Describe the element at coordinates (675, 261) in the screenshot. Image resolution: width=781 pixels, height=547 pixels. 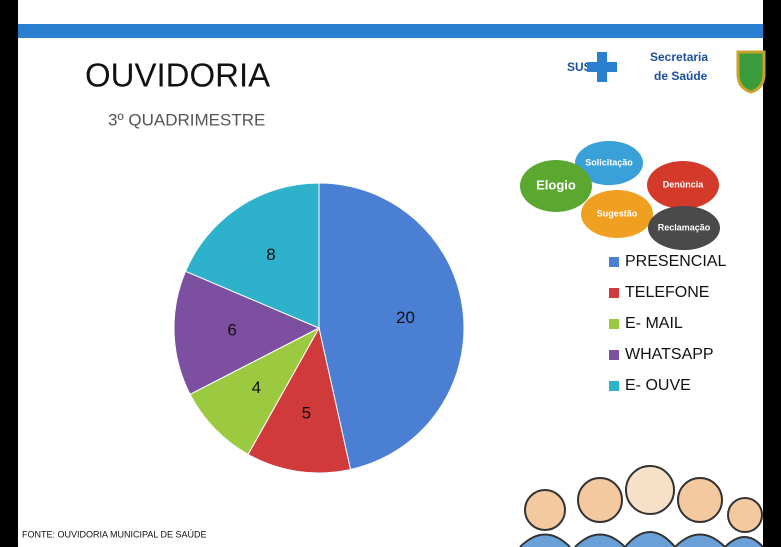
I see `legend-label: PRESENCIAL` at that location.